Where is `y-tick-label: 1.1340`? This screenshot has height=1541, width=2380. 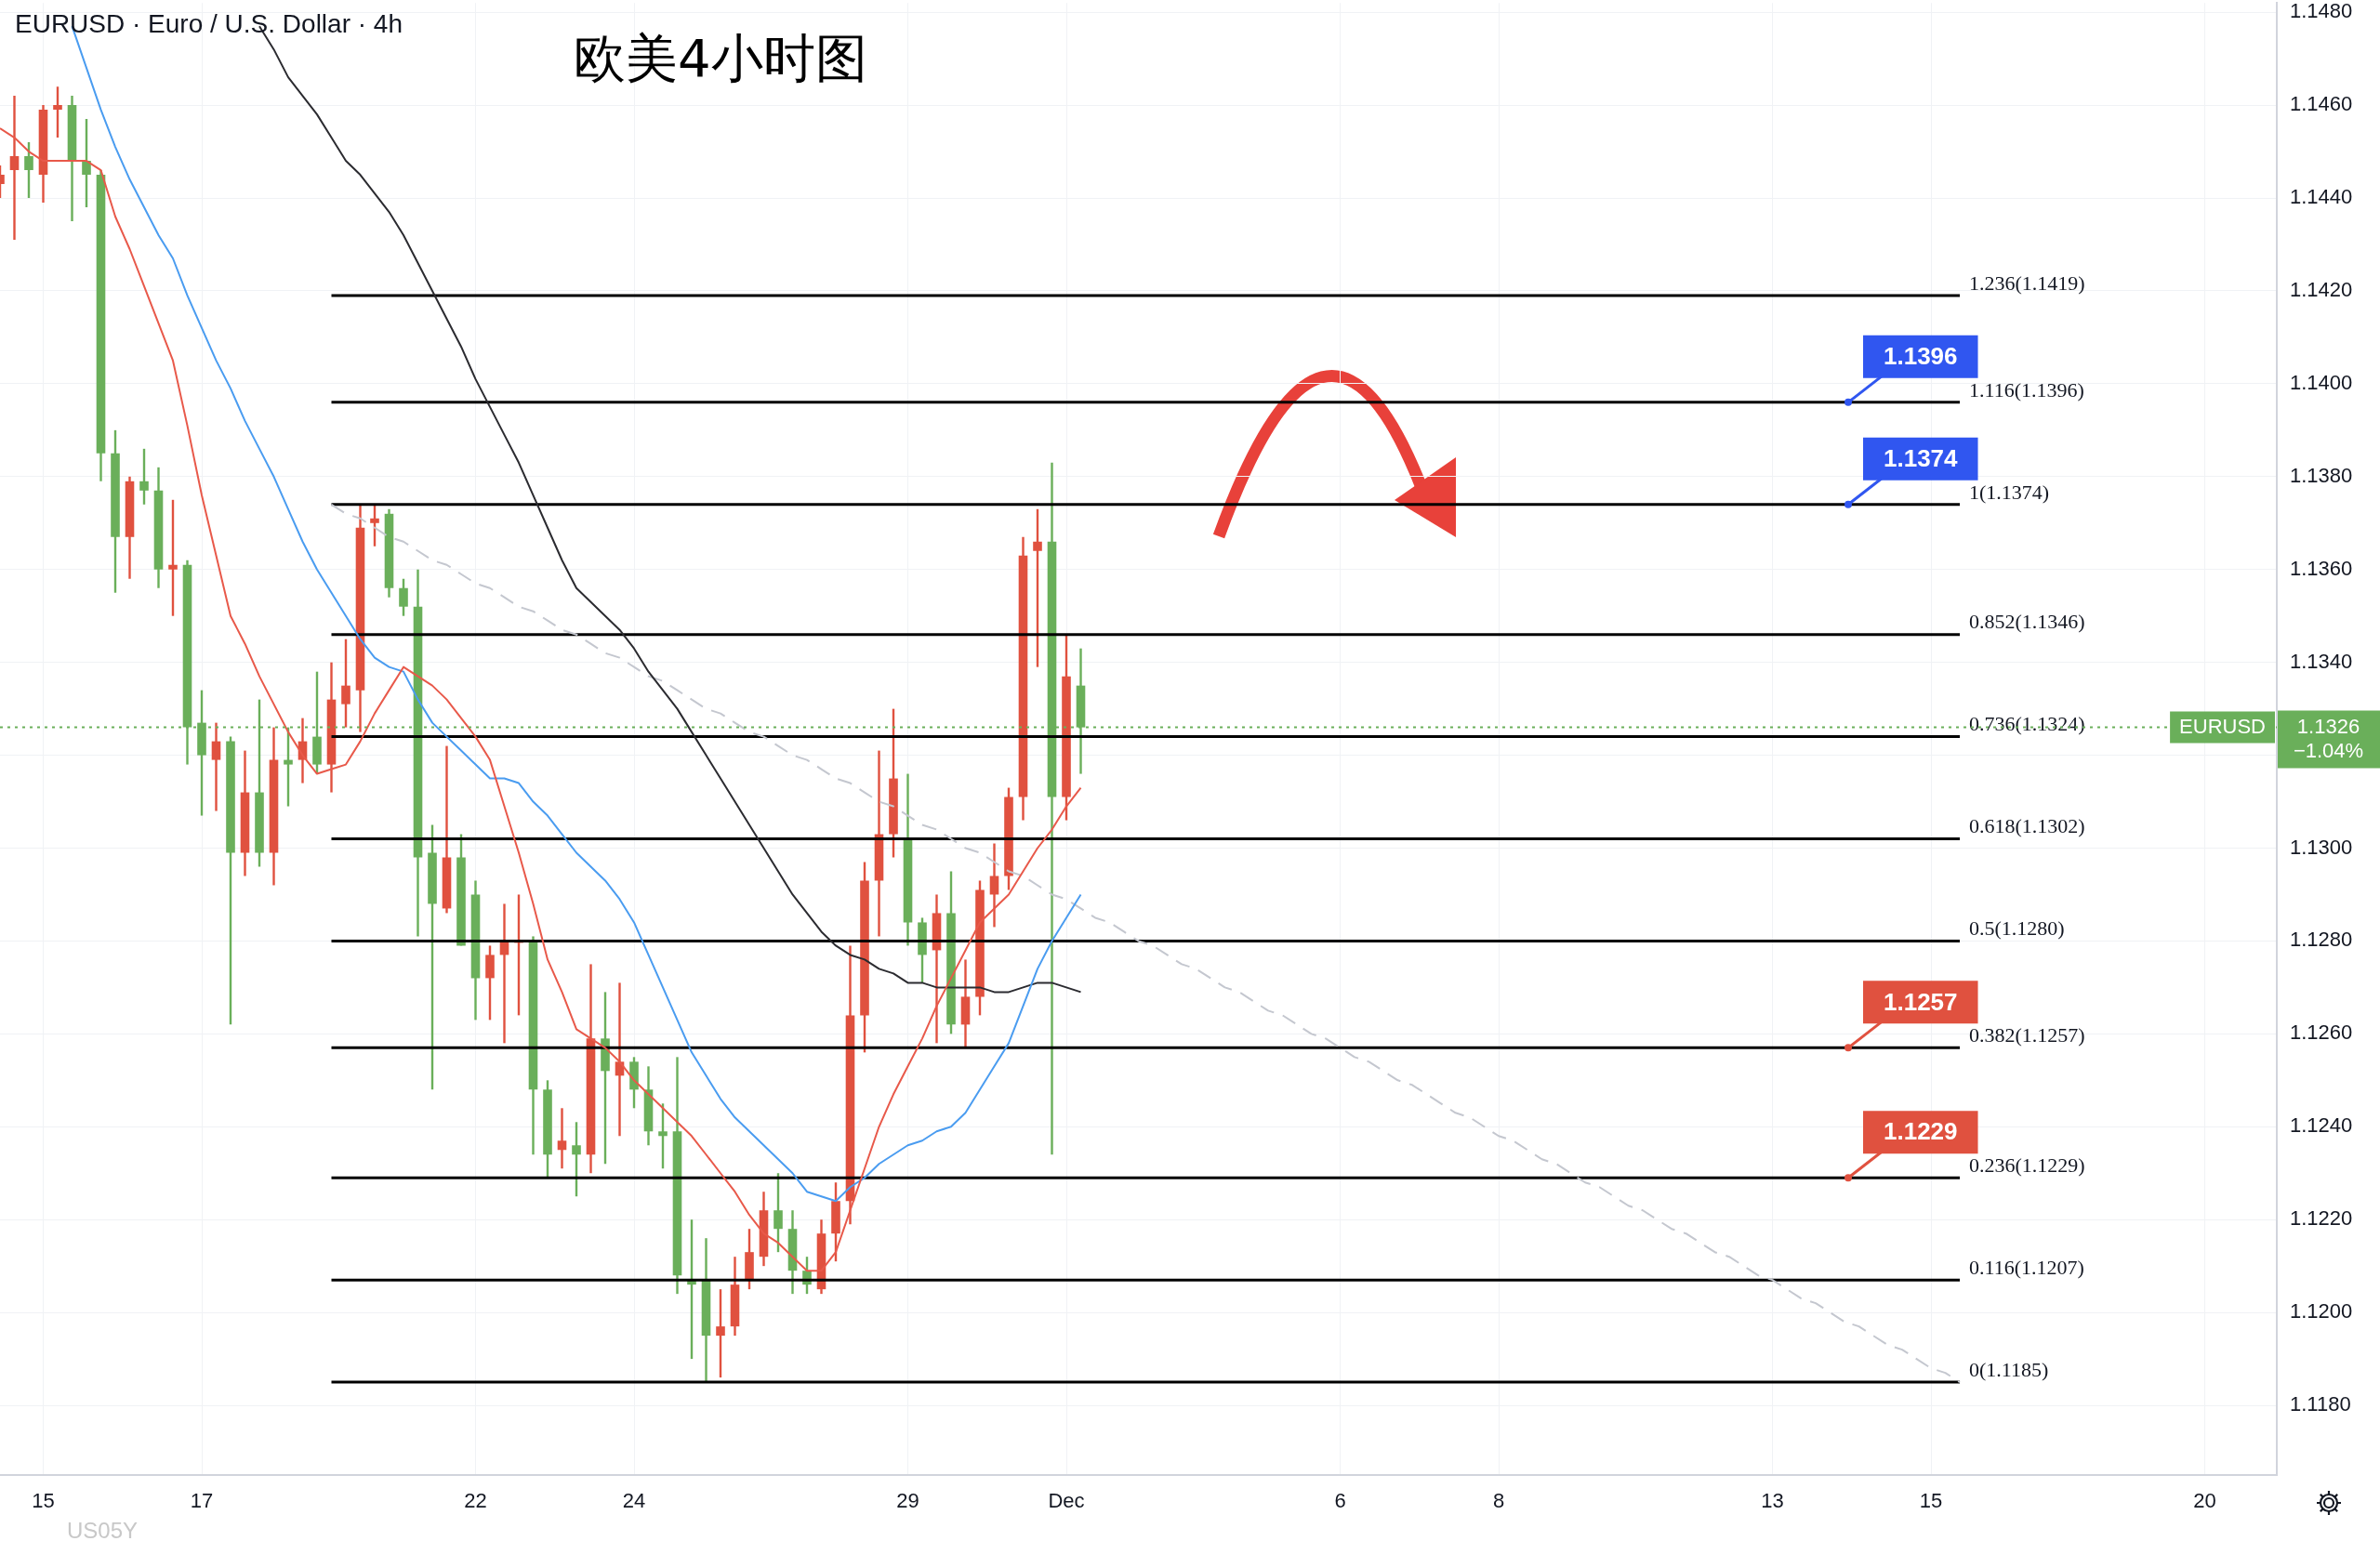 y-tick-label: 1.1340 is located at coordinates (2321, 661).